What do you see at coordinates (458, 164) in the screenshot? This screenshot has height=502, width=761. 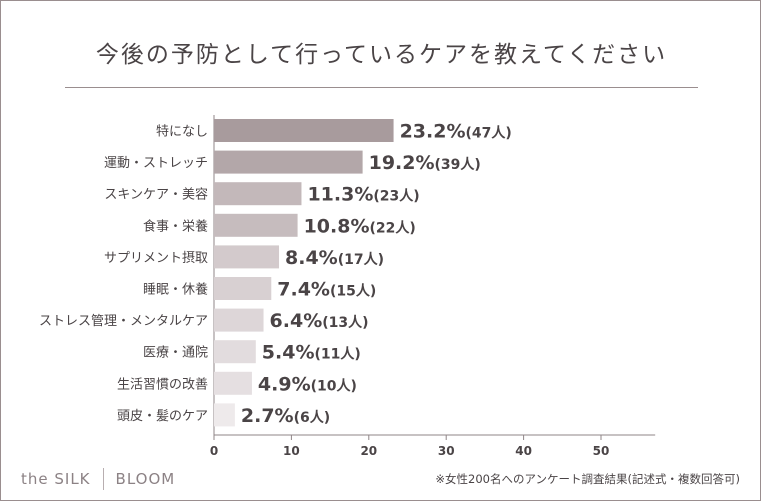 I see `count-value: (39人)` at bounding box center [458, 164].